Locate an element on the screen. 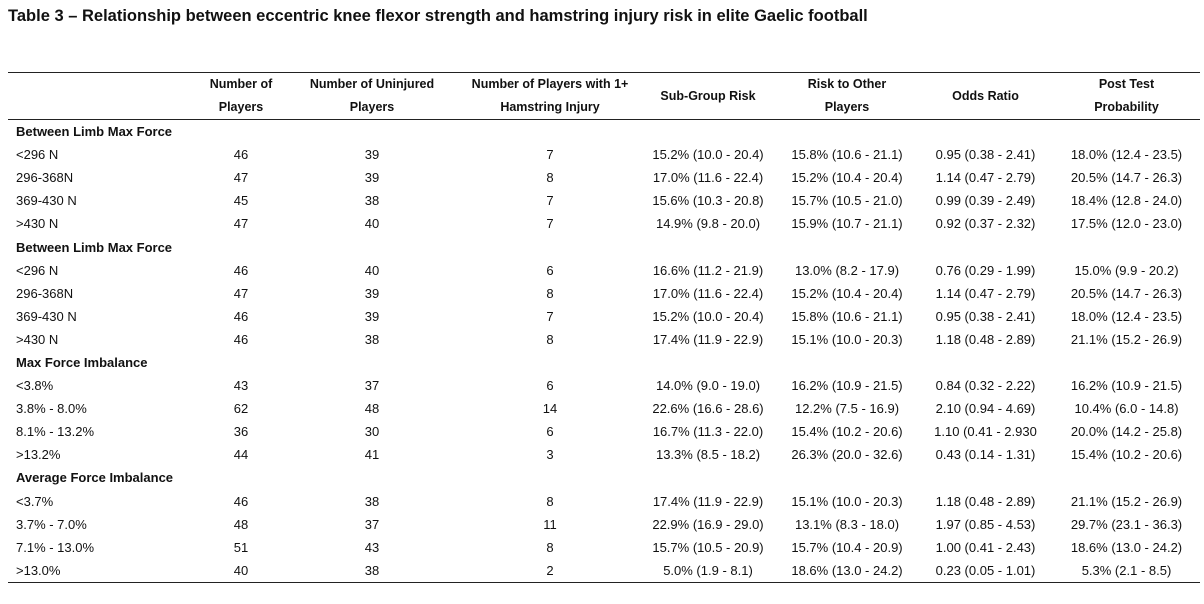 Image resolution: width=1204 pixels, height=604 pixels. post-test-probability-cell: 17.5% (12.0 - 23.0) is located at coordinates (1126, 224).